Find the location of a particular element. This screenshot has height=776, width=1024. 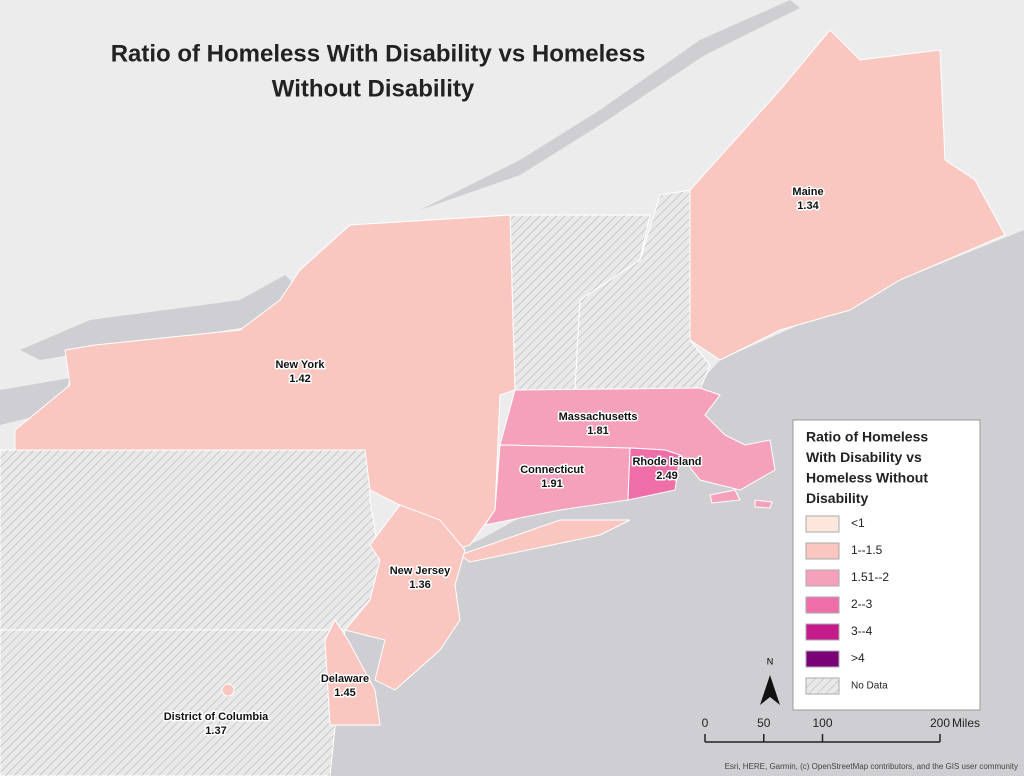

rhode-island is located at coordinates (654, 474).